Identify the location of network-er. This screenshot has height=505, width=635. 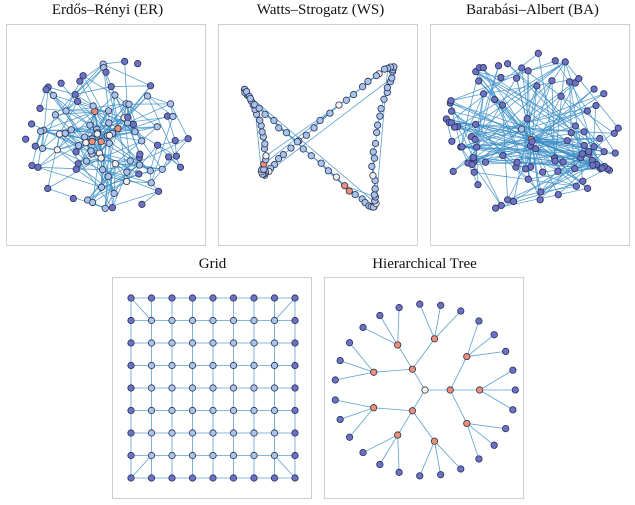
(107, 134).